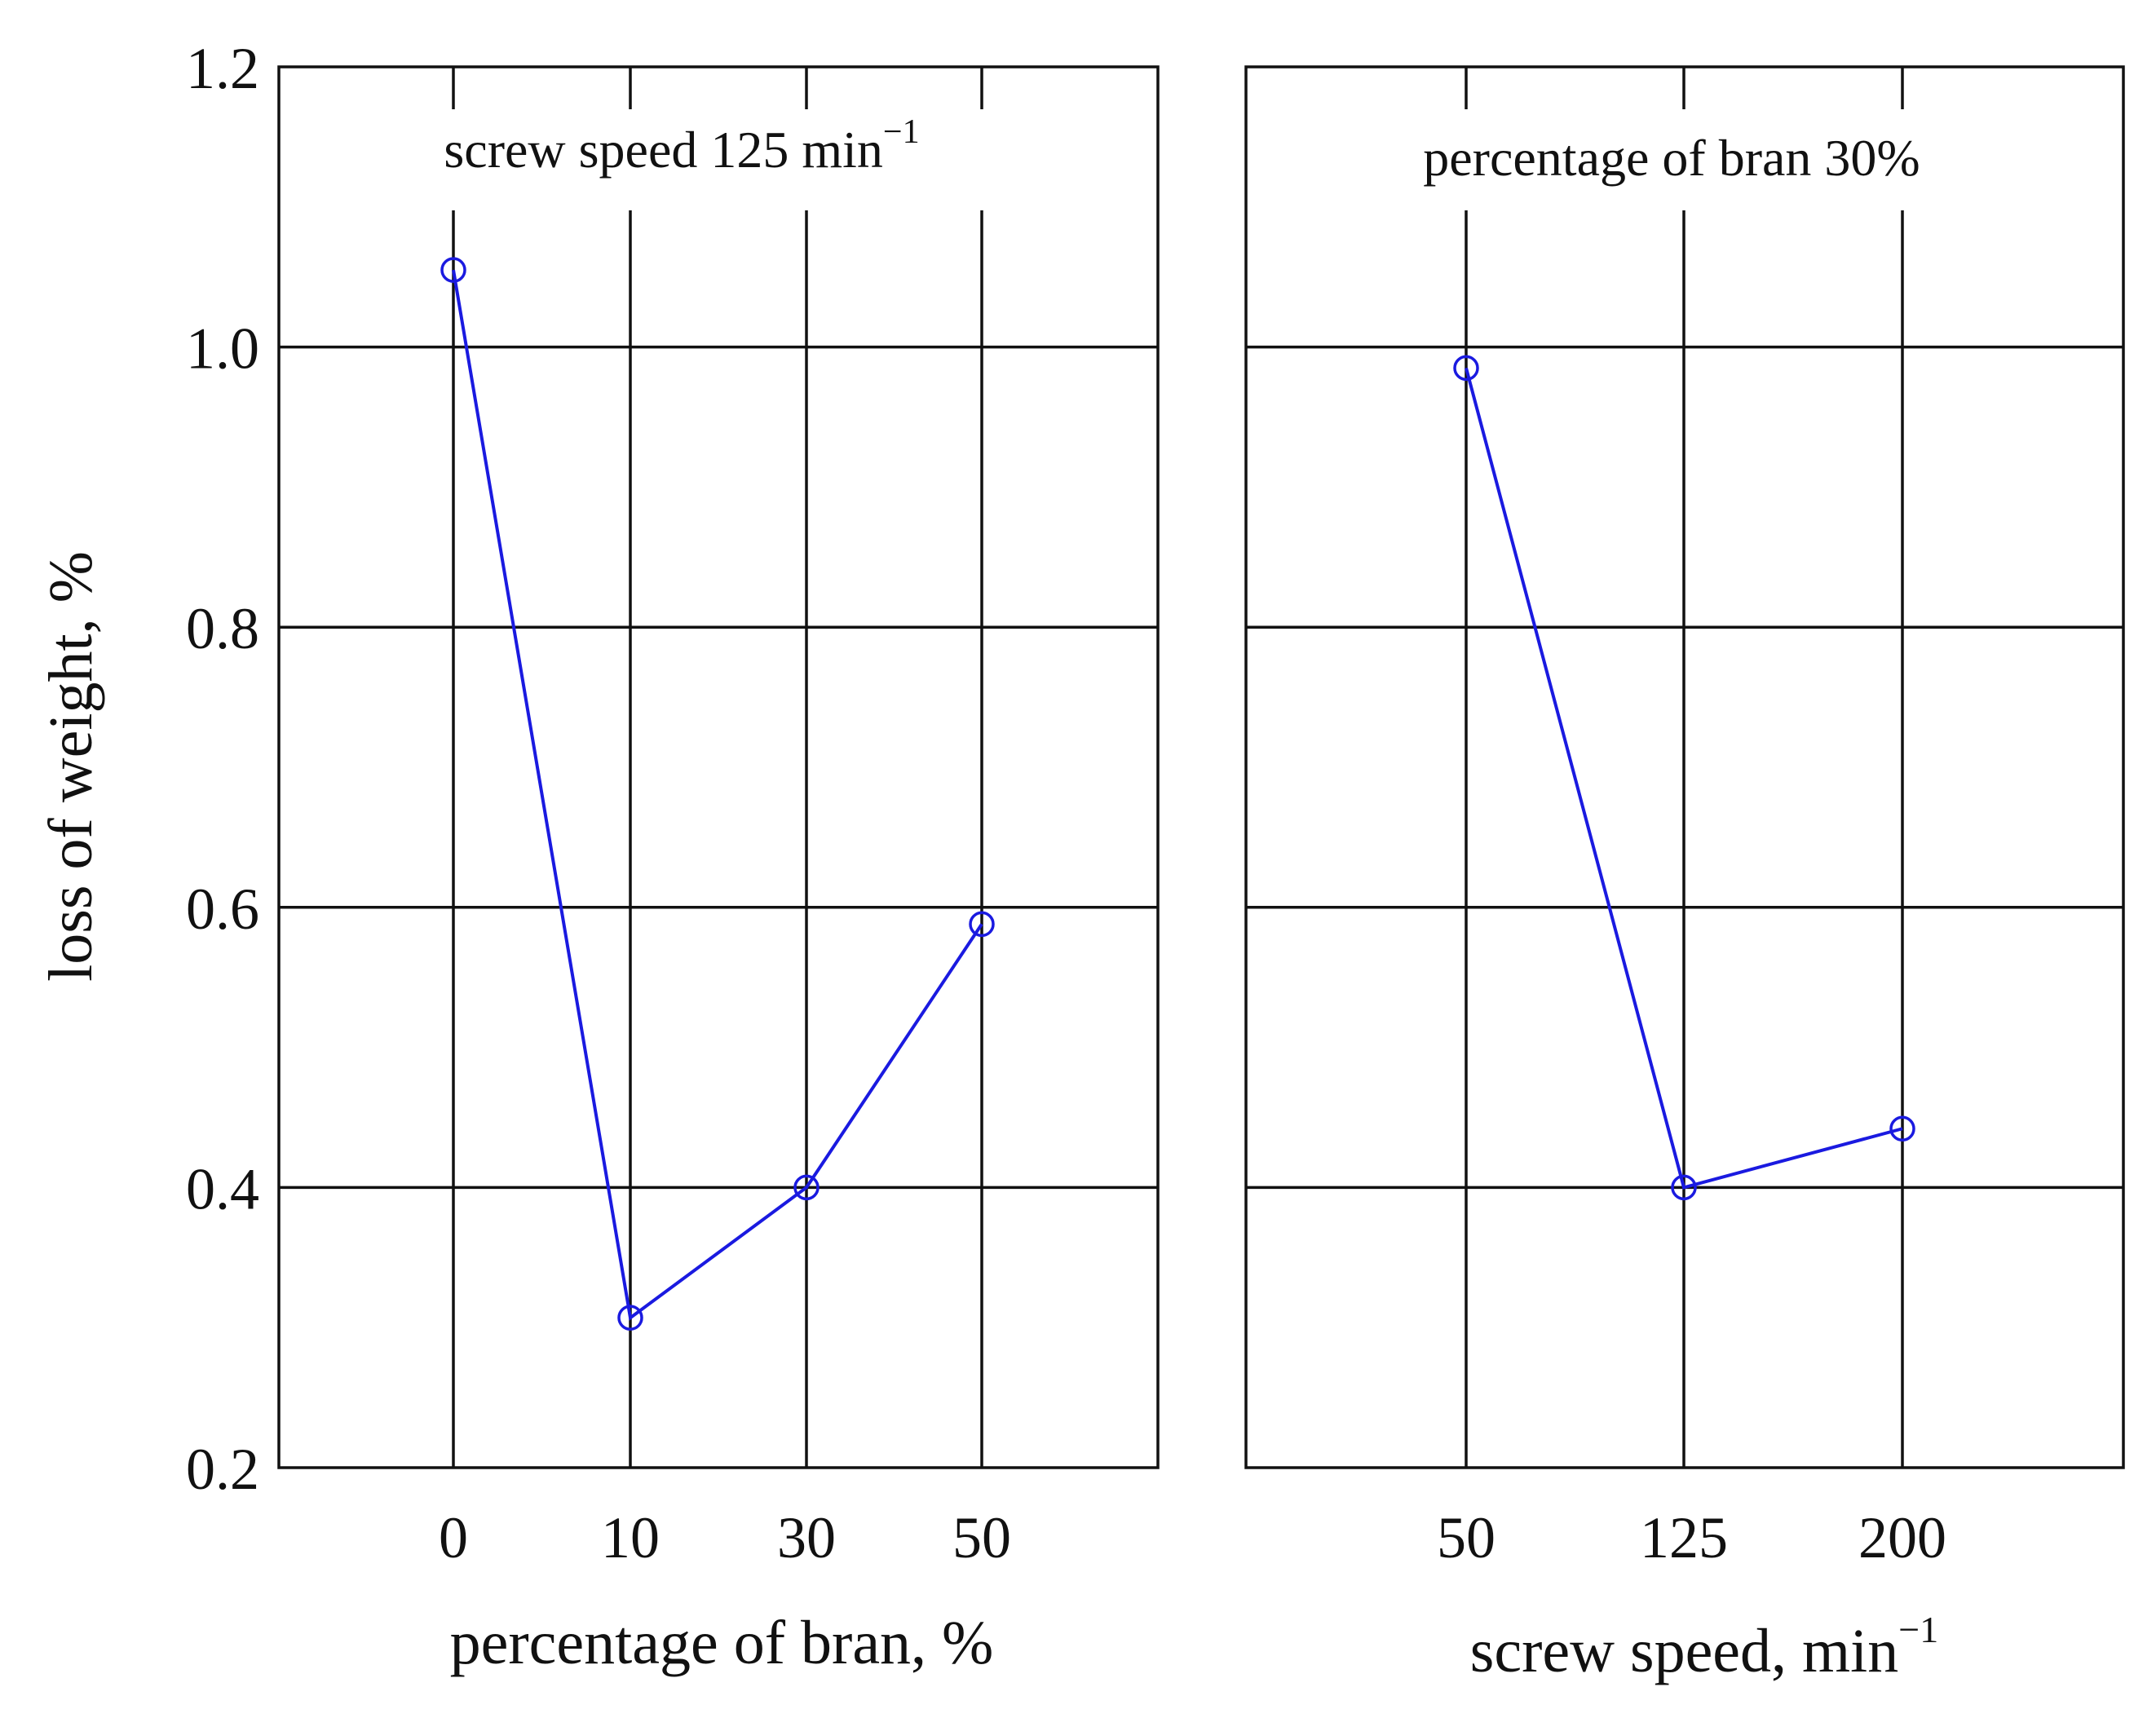 This screenshot has width=2156, height=1709. Describe the element at coordinates (1704, 1647) in the screenshot. I see `x-axis-title: screw speed, min−1` at that location.